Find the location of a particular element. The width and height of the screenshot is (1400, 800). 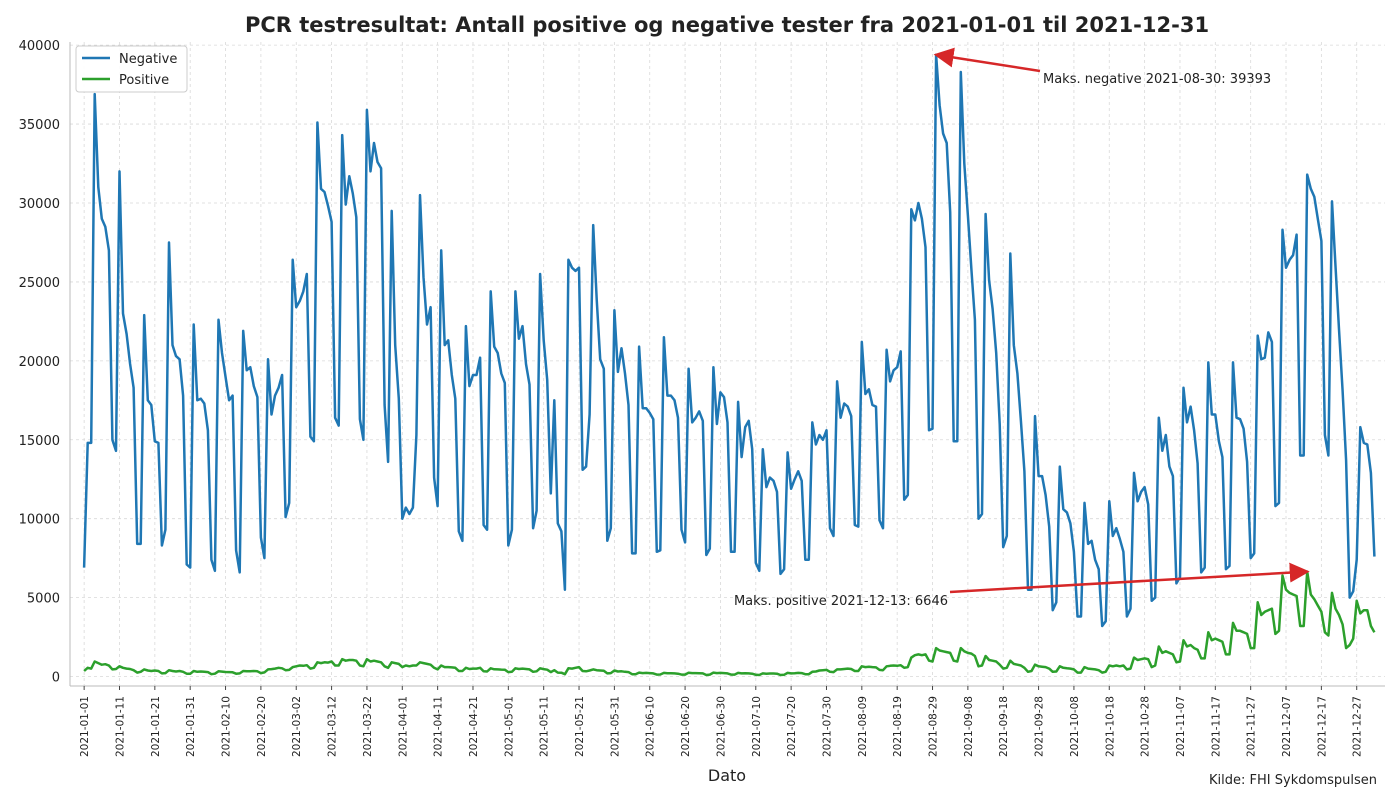

annotation-max-negative-arrow is located at coordinates (987, 60).